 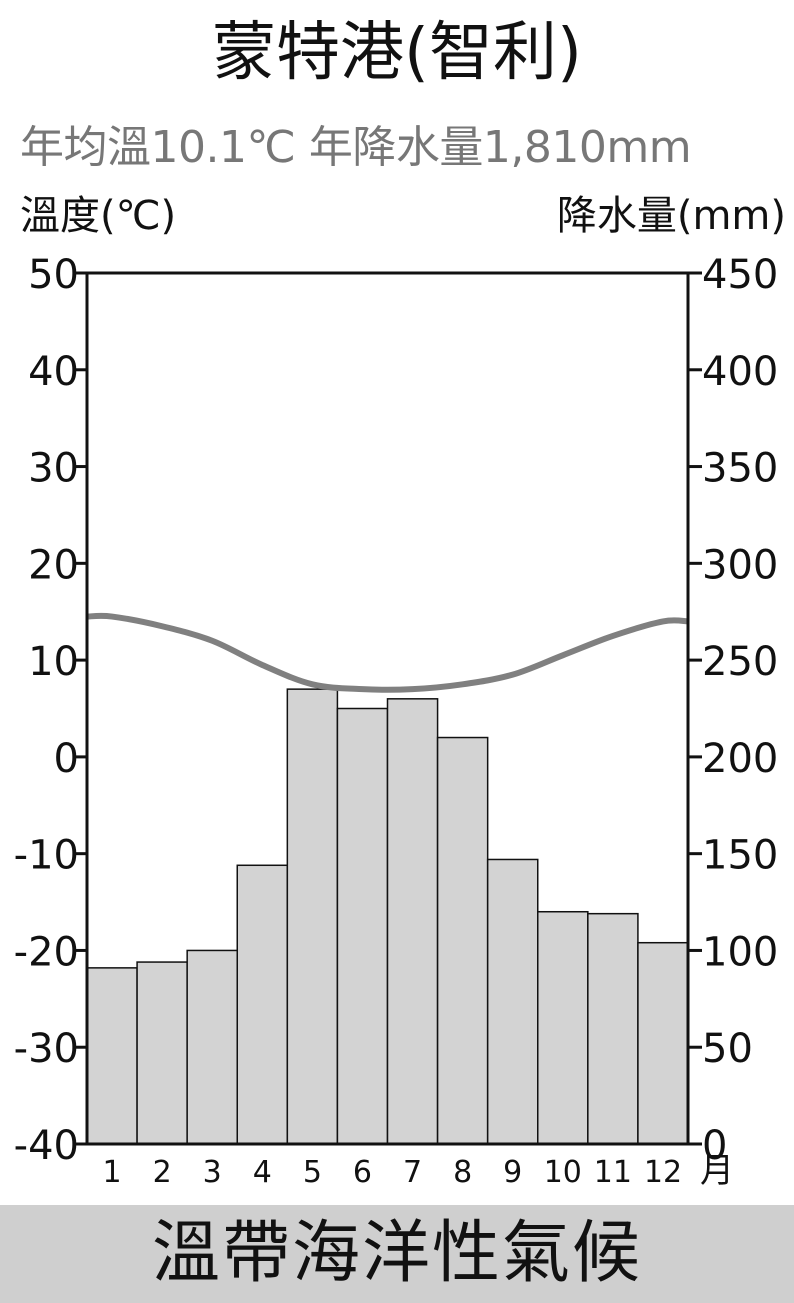 I want to click on temp-tick-label--20: -20, so click(x=46, y=952).